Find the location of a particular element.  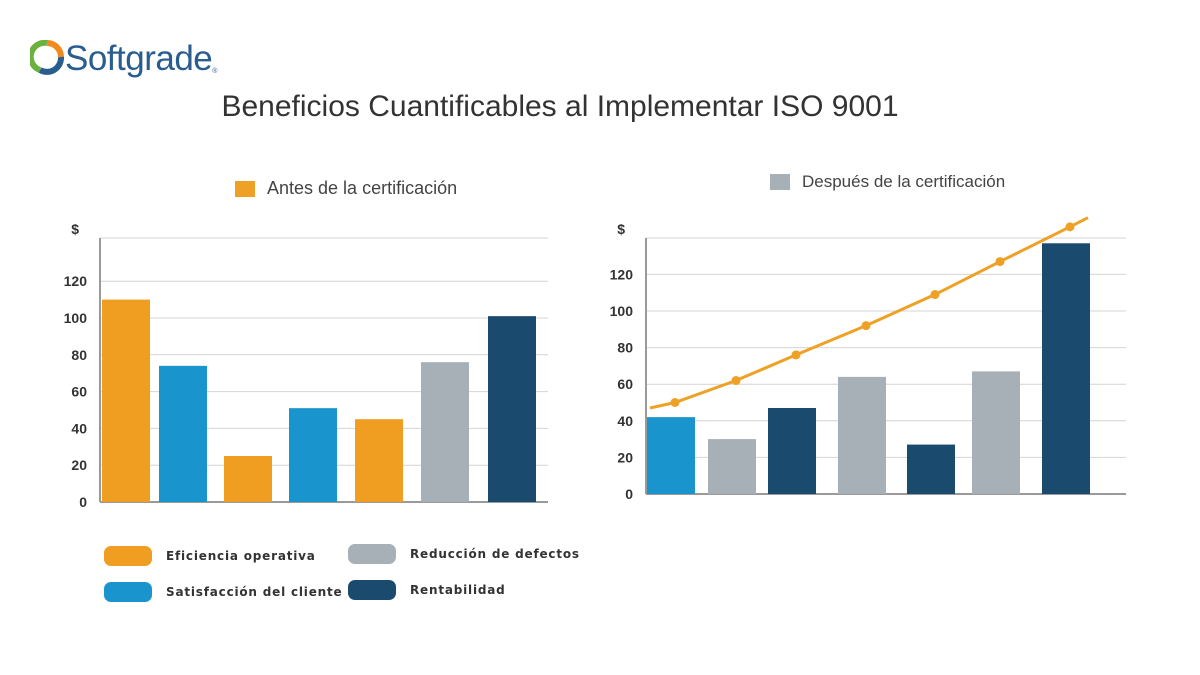

series-label-before-text: Antes de la certificación is located at coordinates (362, 188).